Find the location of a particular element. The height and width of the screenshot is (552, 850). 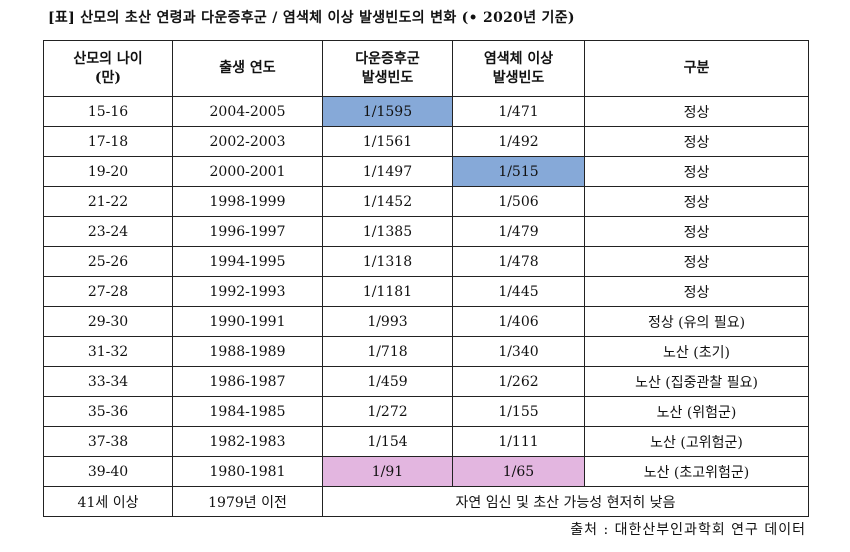

table-row: 33-34 1986-1987 1/459 1/262 노산 (집중관찰 필요) is located at coordinates (426, 381).